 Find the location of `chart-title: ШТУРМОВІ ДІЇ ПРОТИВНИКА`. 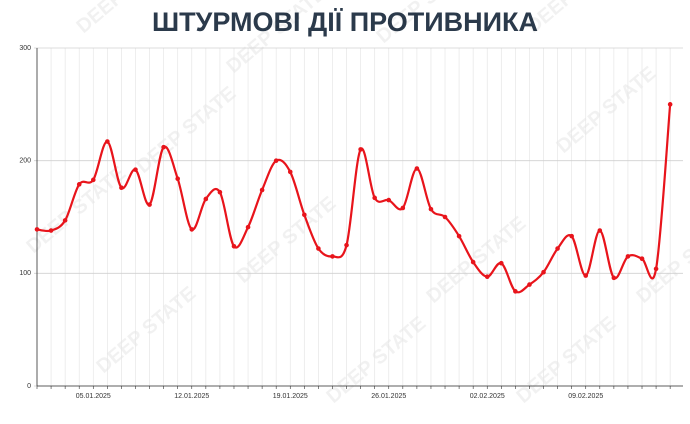

chart-title: ШТУРМОВІ ДІЇ ПРОТИВНИКА is located at coordinates (345, 22).